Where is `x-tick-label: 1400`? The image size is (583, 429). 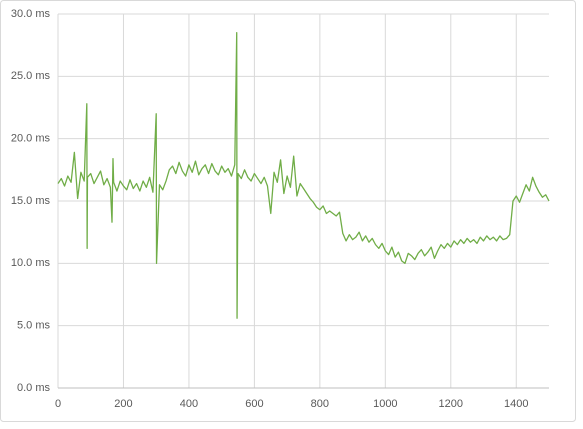
x-tick-label: 1400 is located at coordinates (516, 404).